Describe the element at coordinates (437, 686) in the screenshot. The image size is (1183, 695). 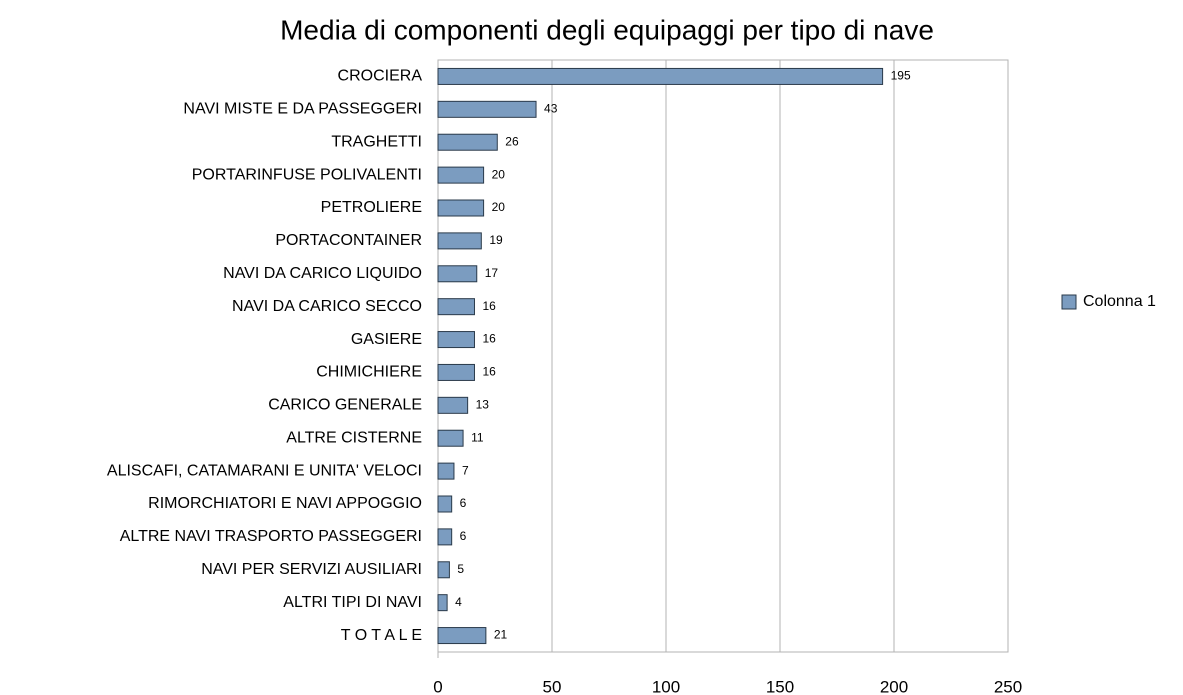
I see `x-tick-label: 0` at that location.